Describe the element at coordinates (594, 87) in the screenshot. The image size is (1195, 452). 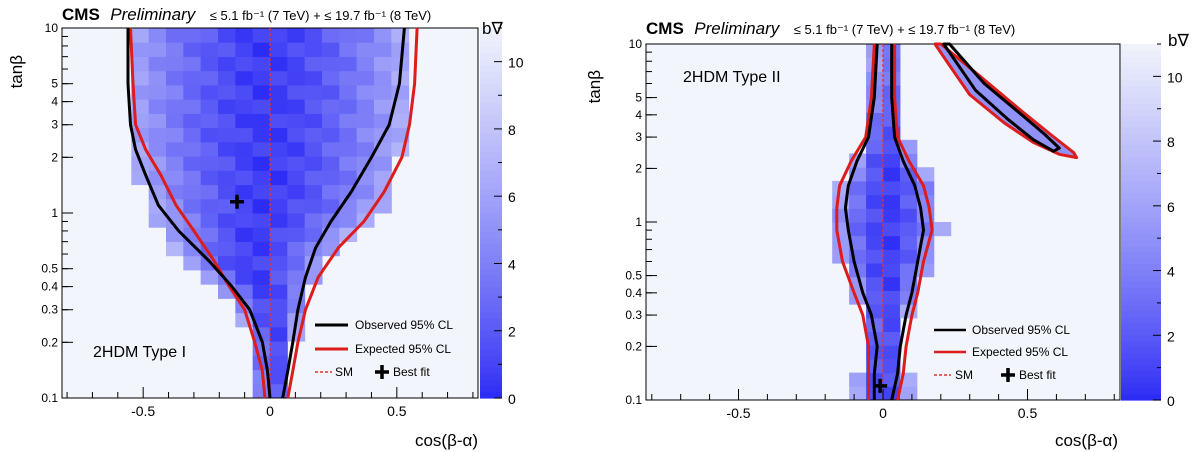
I see `y-axis-label: tanβ` at that location.